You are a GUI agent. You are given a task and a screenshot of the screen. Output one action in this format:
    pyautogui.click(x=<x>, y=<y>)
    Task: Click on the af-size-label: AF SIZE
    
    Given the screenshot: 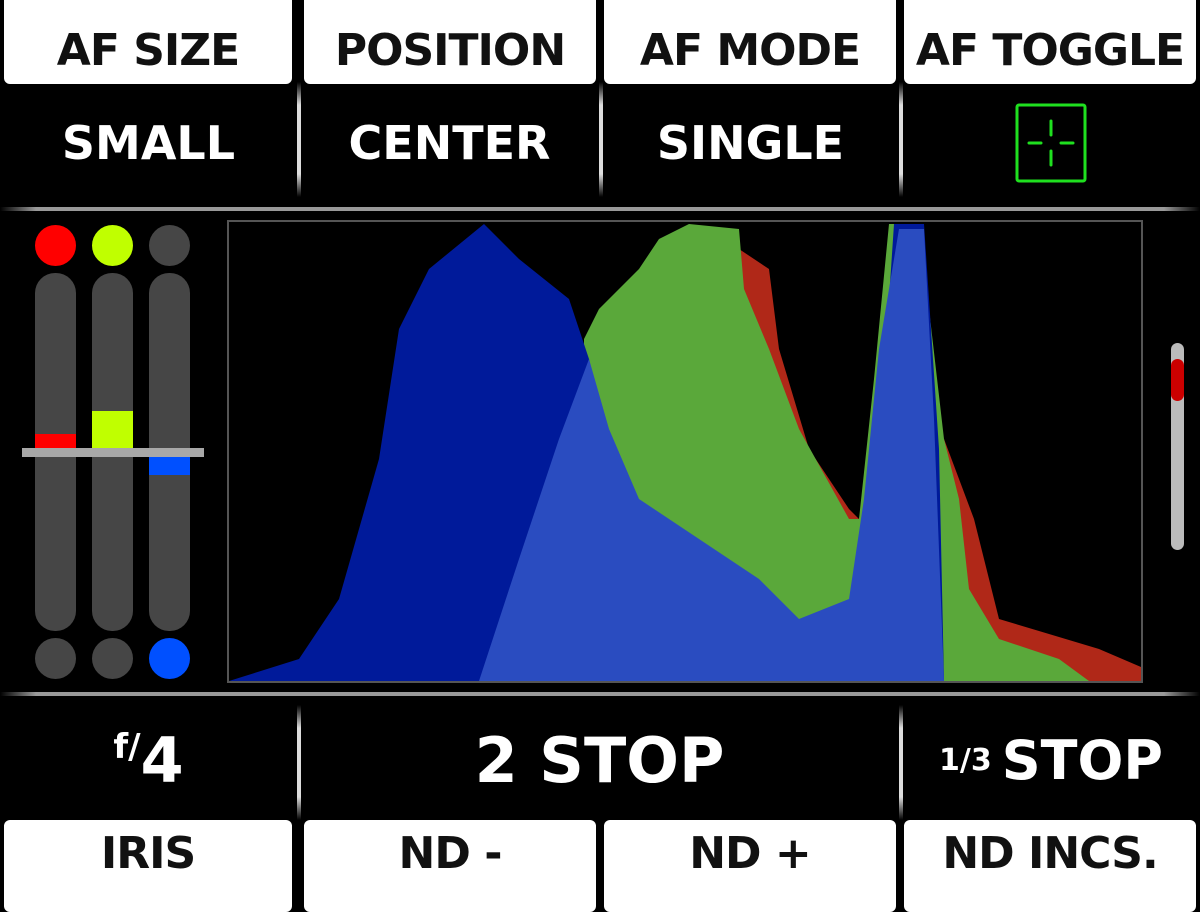 What is the action you would take?
    pyautogui.click(x=148, y=50)
    